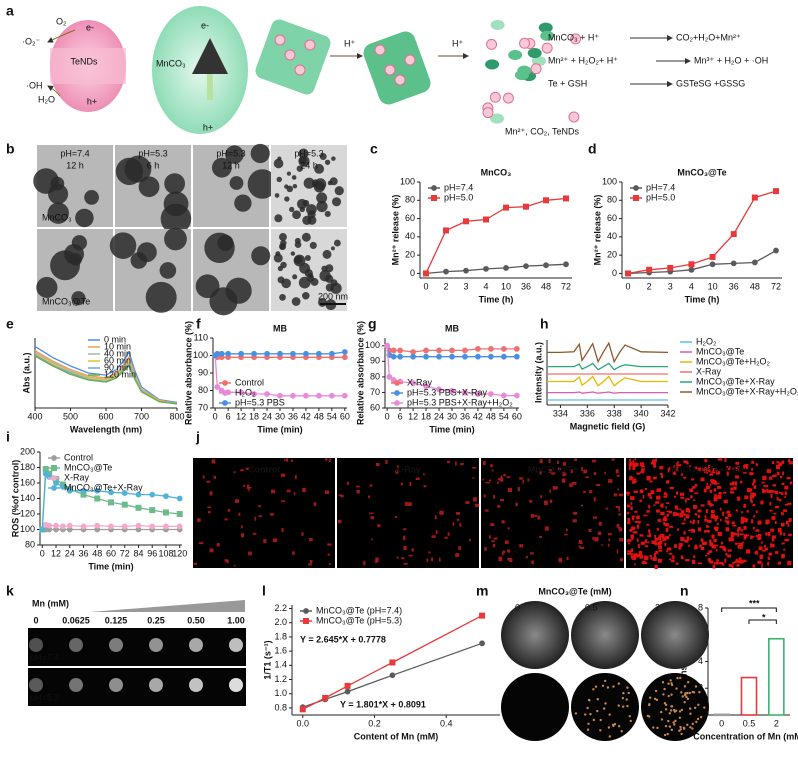  I want to click on x-tick-label: 0.5, so click(749, 723).